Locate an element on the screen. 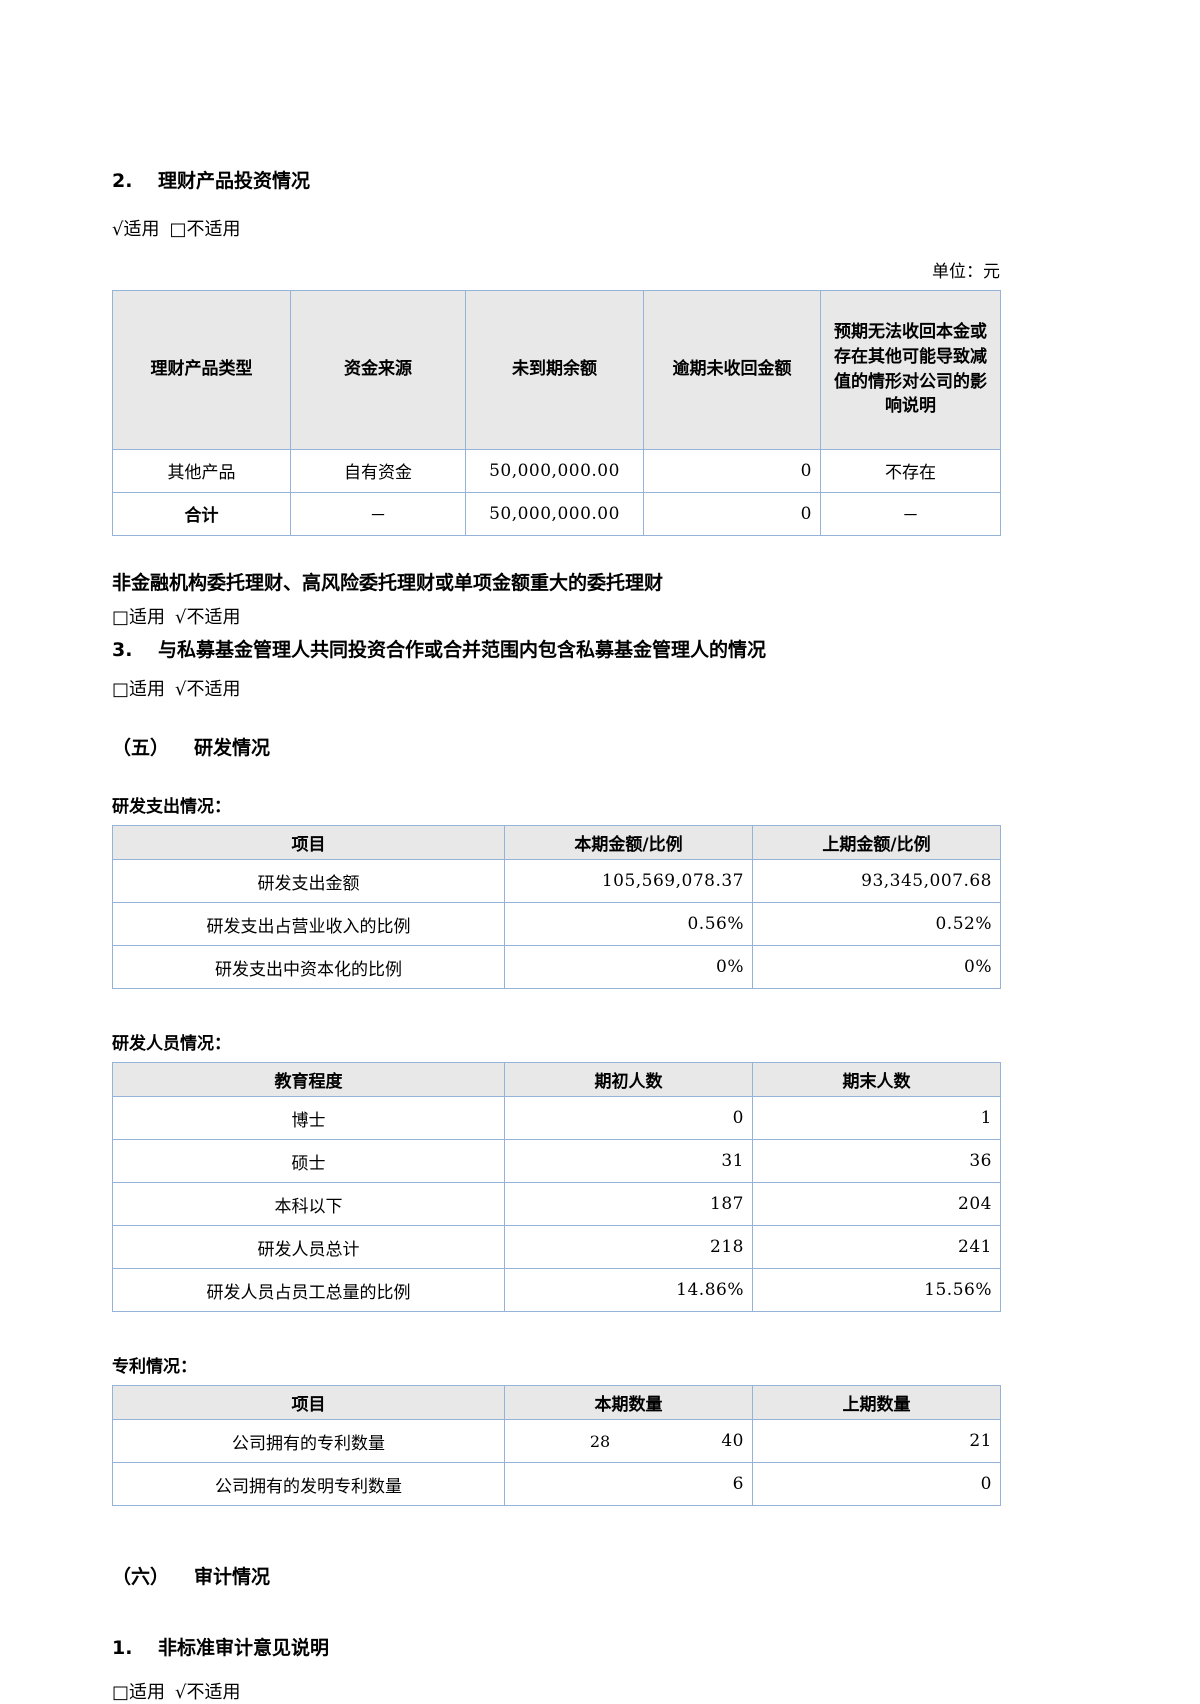 The width and height of the screenshot is (1200, 1704). cell-begin: 0 is located at coordinates (628, 1118).